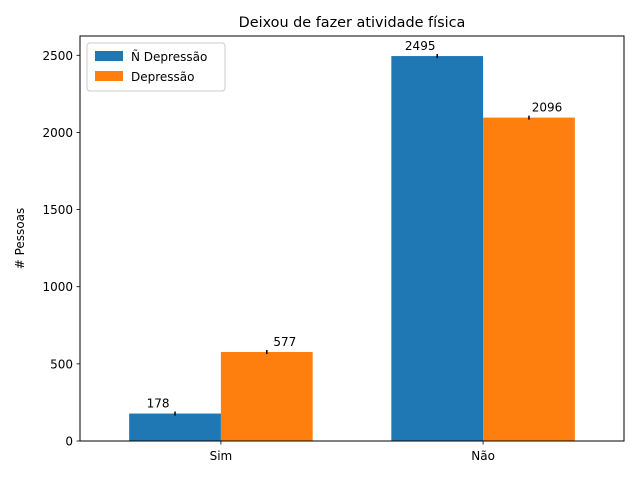  I want to click on chart-title: Deixou de fazer atividade física, so click(352, 23).